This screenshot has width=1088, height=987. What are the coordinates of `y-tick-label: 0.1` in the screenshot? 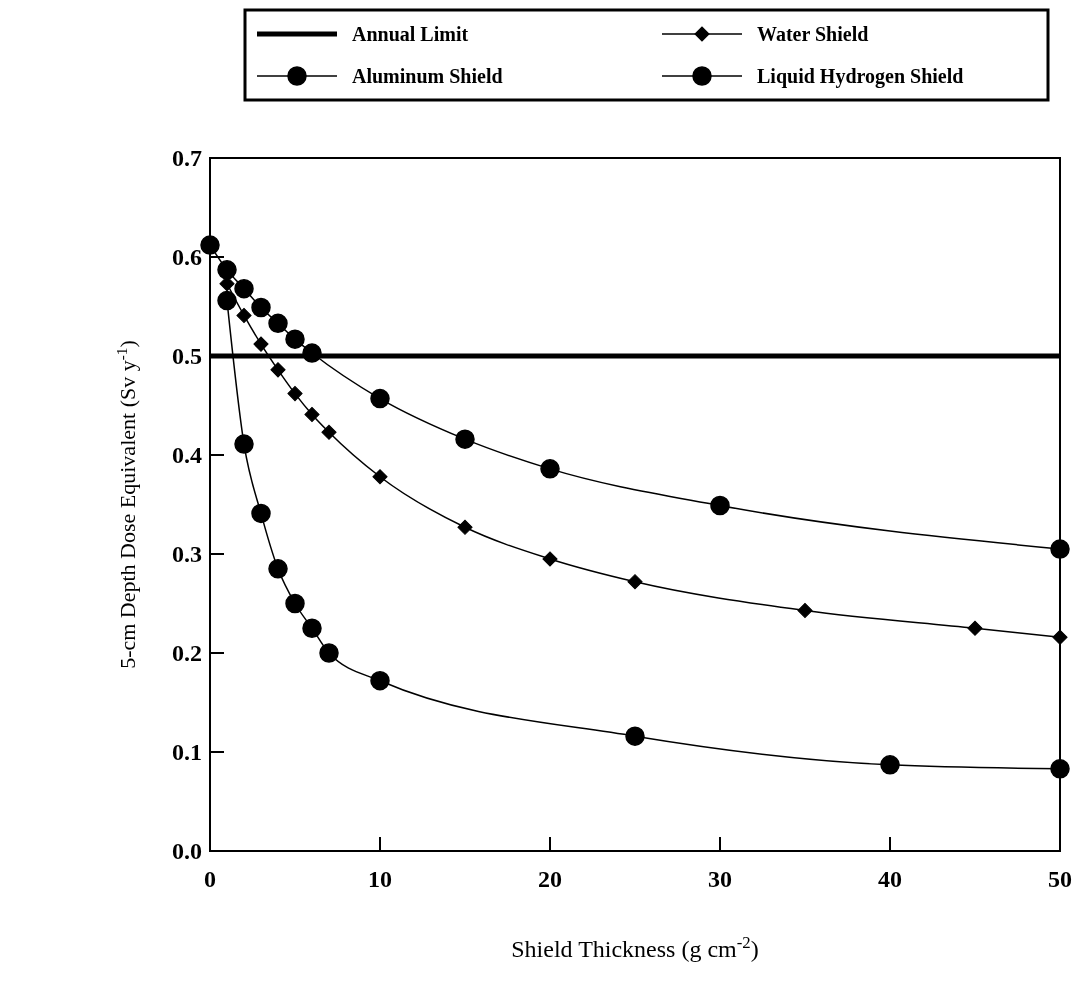 It's located at (187, 752).